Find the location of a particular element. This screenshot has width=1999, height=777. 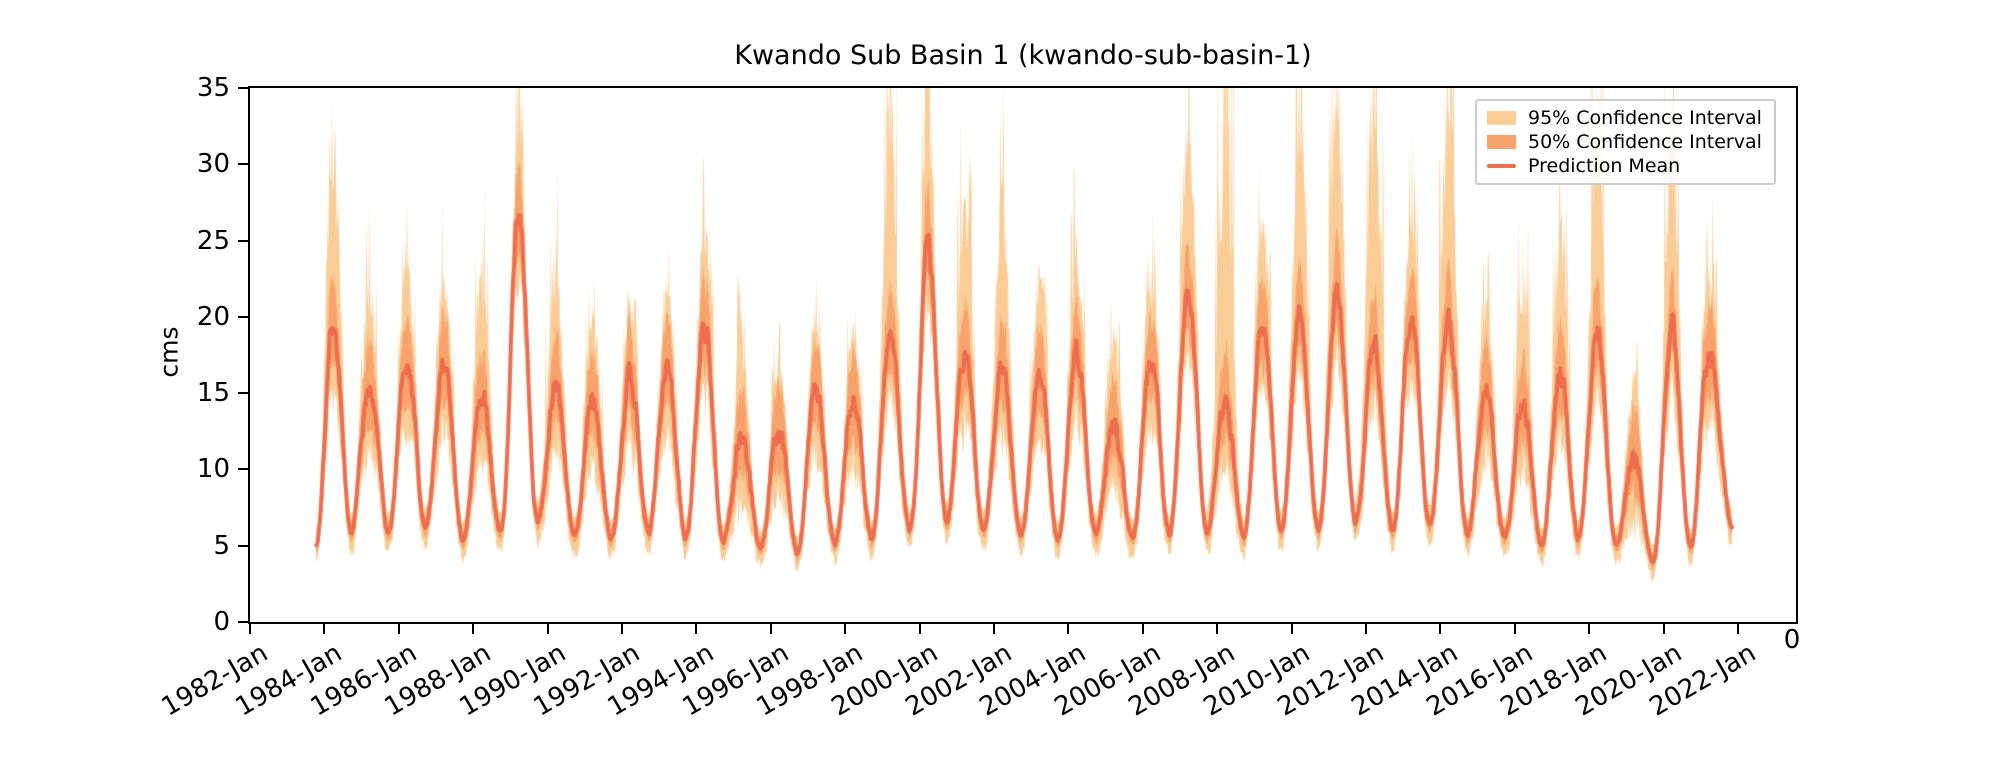

y-tick-label: 10 is located at coordinates (213, 469).